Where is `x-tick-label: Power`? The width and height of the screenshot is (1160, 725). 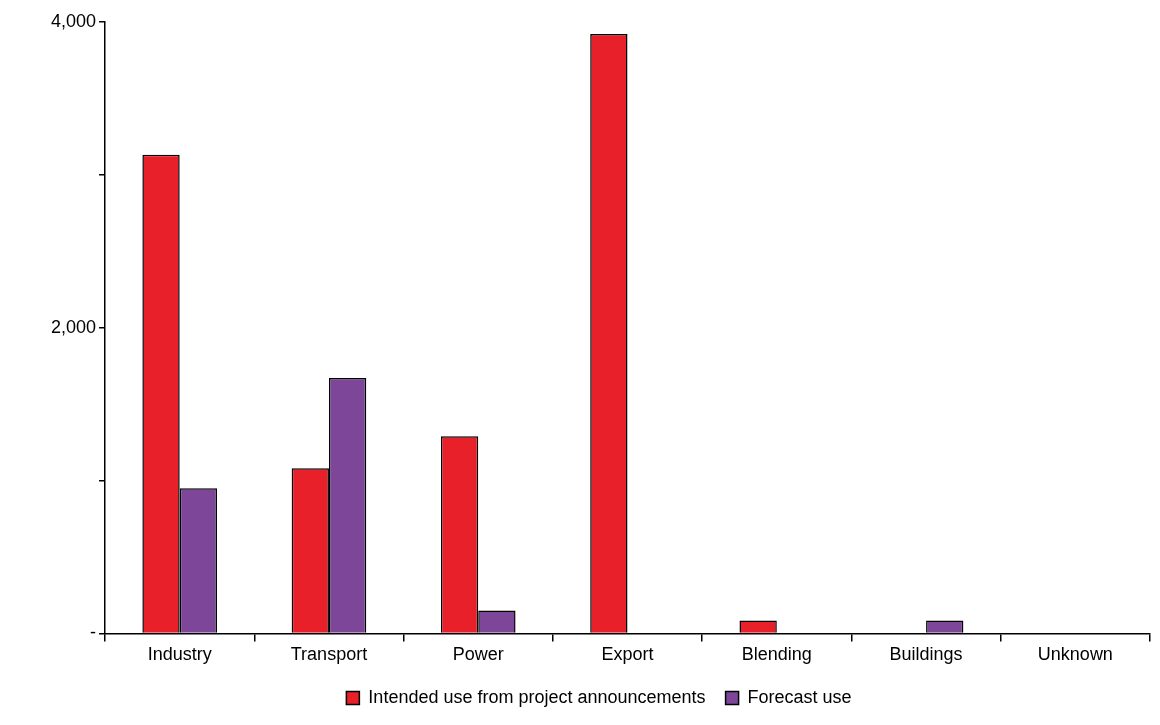 x-tick-label: Power is located at coordinates (478, 654).